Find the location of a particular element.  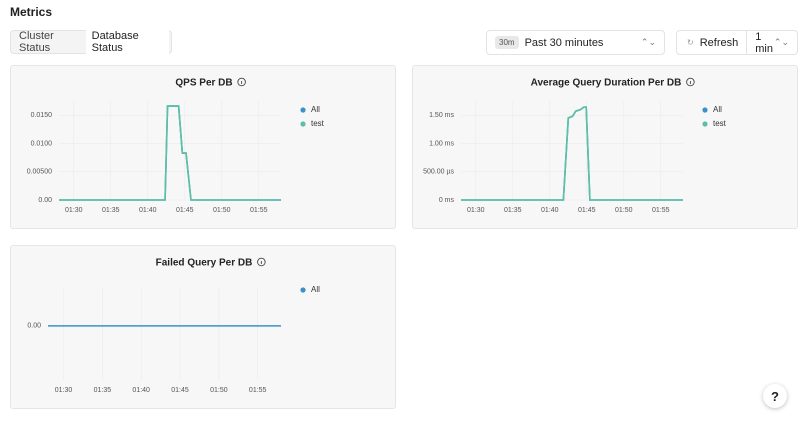

help-button: ? is located at coordinates (775, 396).